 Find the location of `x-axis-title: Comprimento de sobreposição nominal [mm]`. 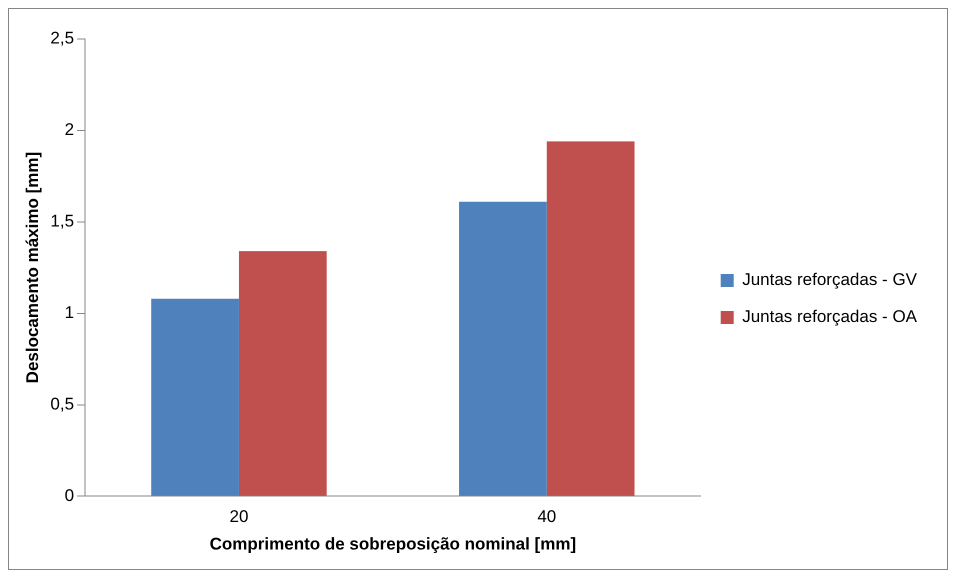

x-axis-title: Comprimento de sobreposição nominal [mm] is located at coordinates (393, 544).